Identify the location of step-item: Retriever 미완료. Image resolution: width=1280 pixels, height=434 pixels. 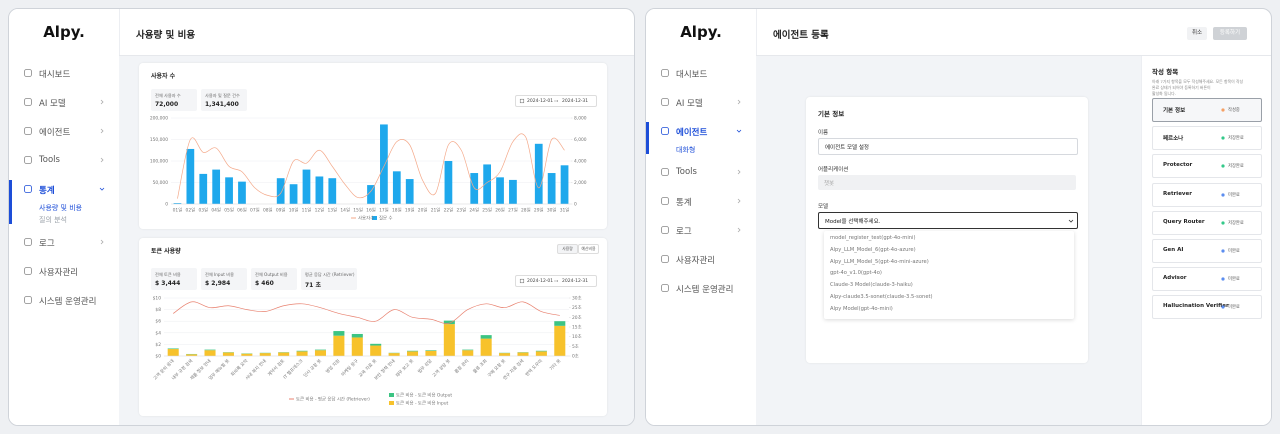
(1207, 194).